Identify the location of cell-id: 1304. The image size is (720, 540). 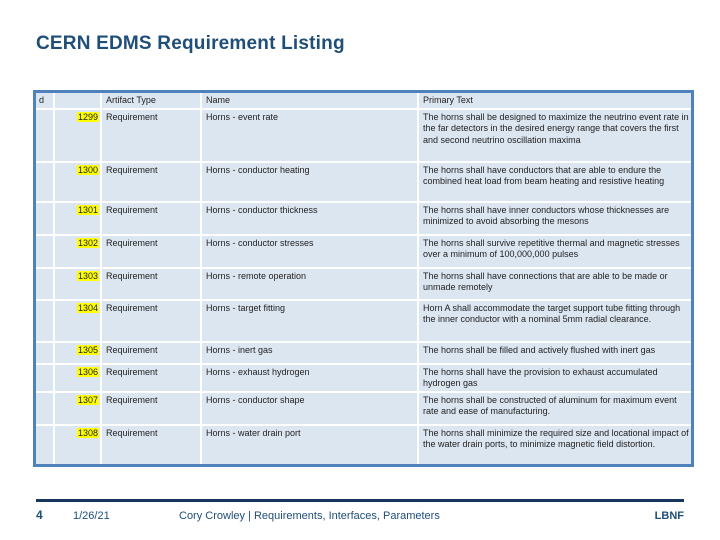
(78, 320).